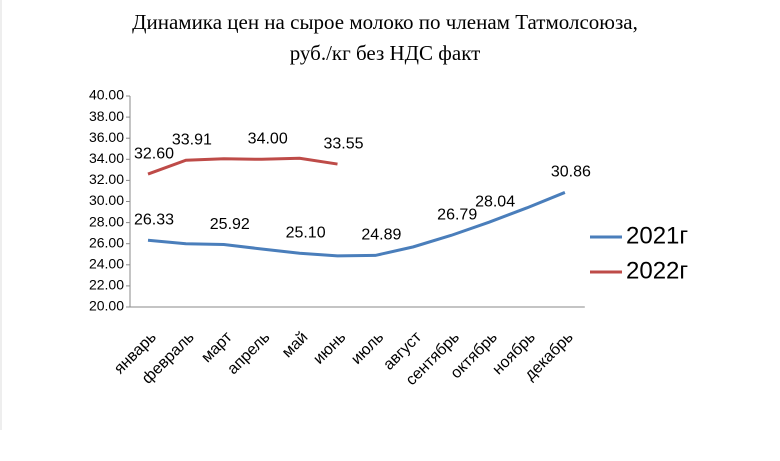  Describe the element at coordinates (106, 116) in the screenshot. I see `y-tick-label: 38.00` at that location.